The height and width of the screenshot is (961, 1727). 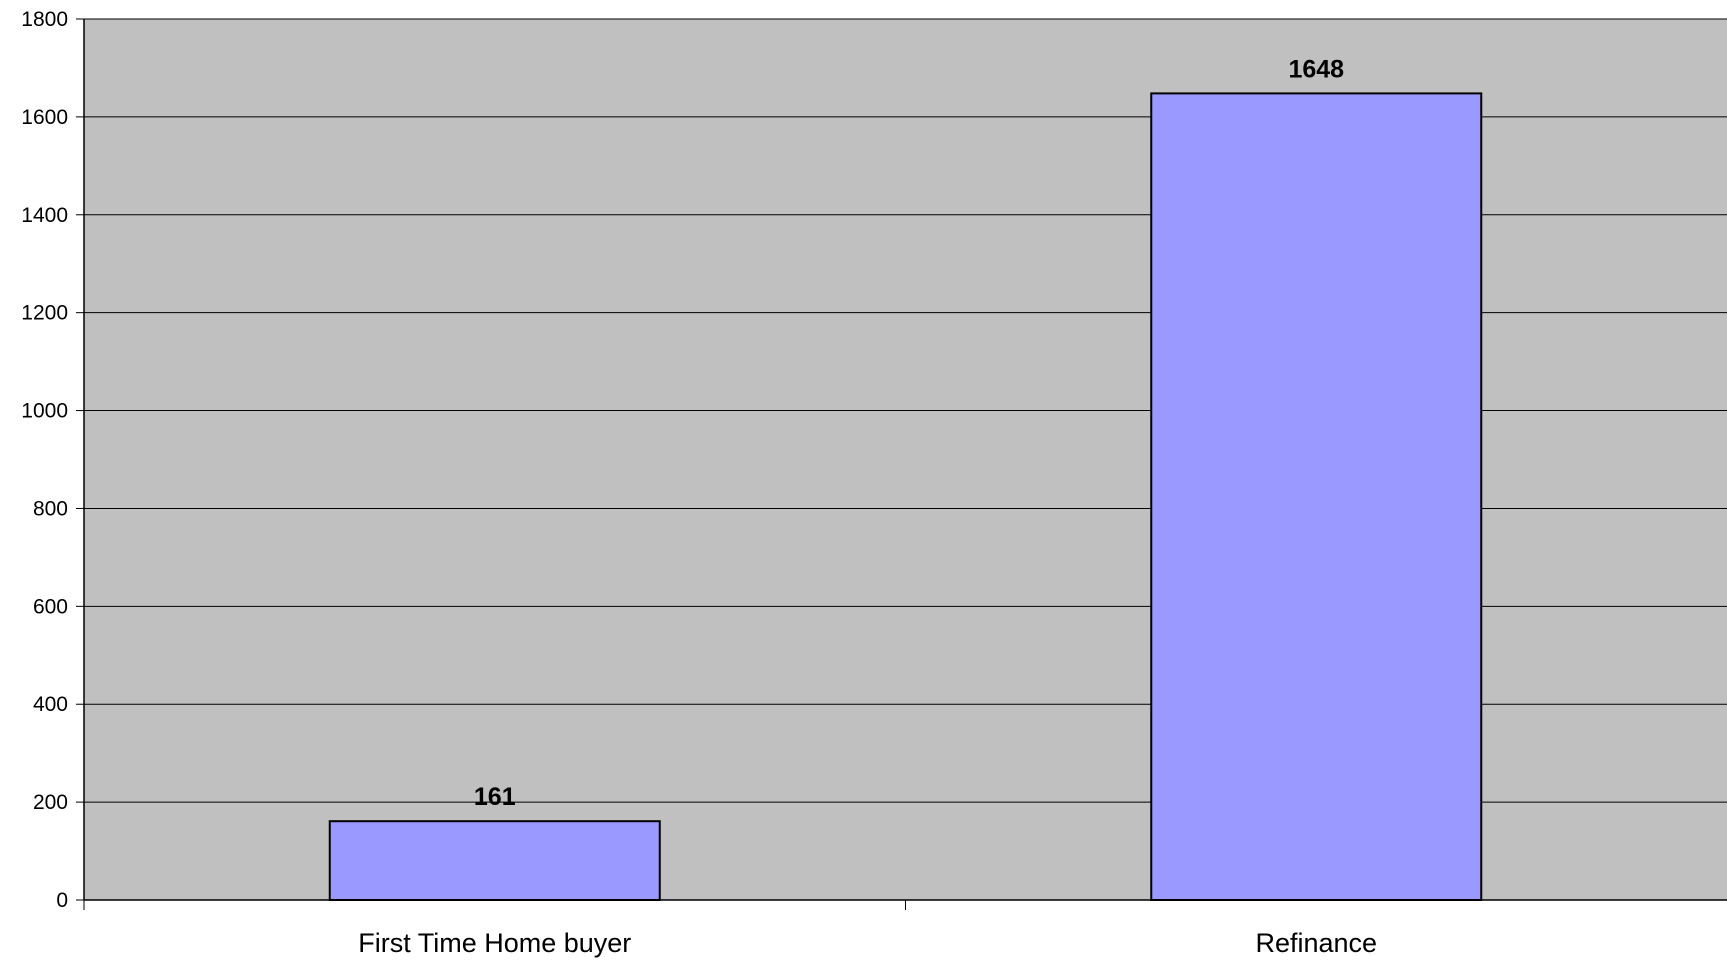 I want to click on y-tick-label: 200, so click(x=50, y=802).